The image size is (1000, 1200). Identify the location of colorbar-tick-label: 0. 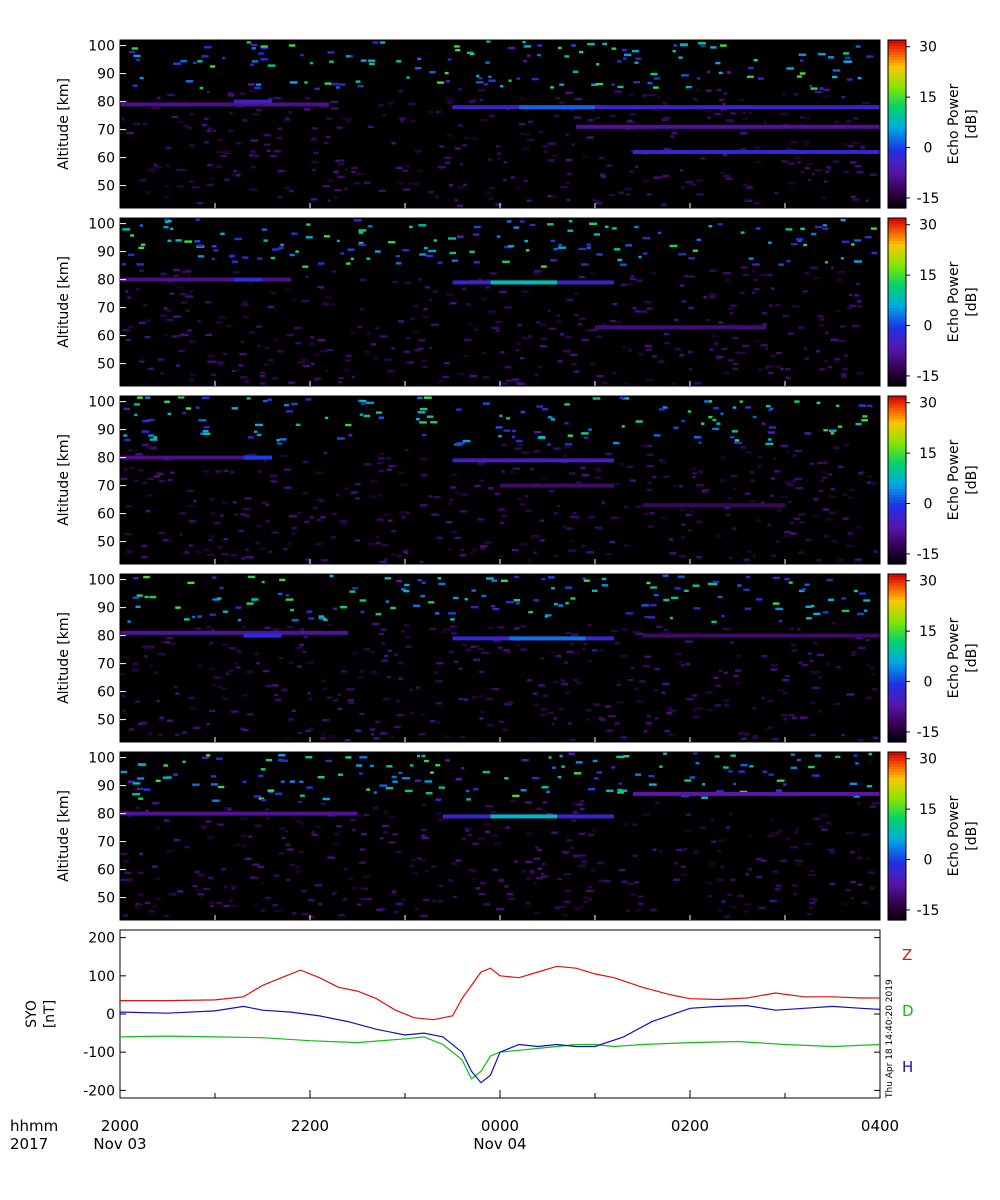
(928, 683).